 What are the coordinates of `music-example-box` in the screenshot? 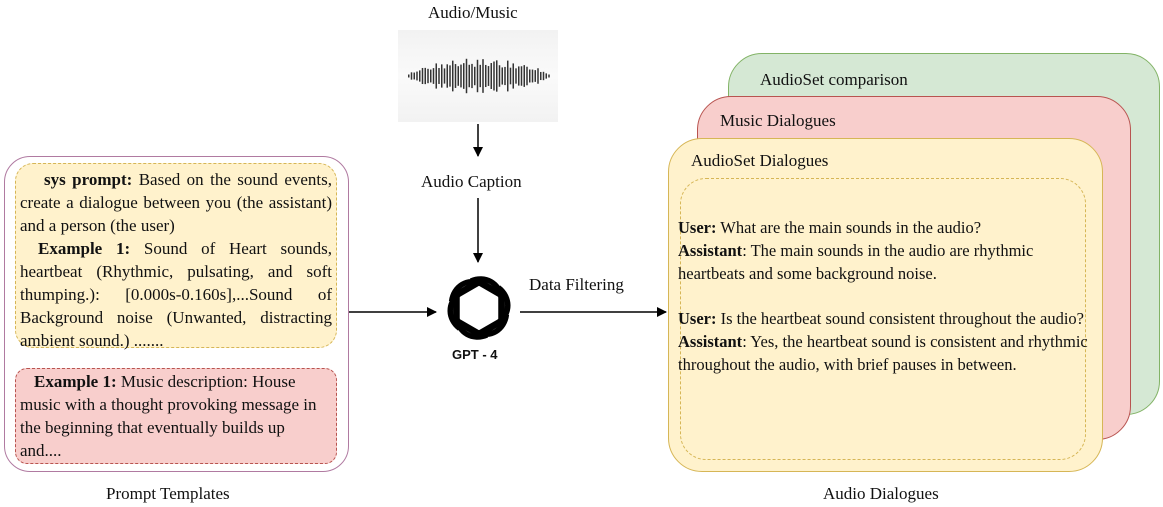 It's located at (176, 416).